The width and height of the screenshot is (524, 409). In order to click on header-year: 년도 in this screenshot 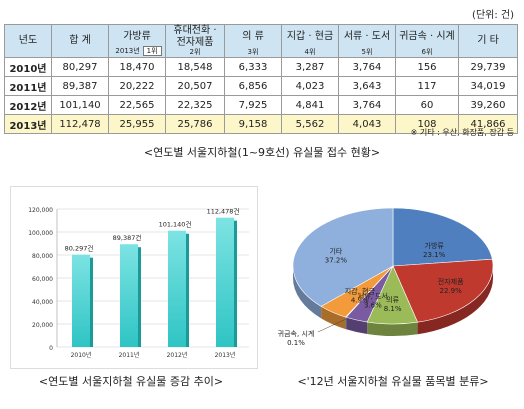, I will do `click(28, 41)`.